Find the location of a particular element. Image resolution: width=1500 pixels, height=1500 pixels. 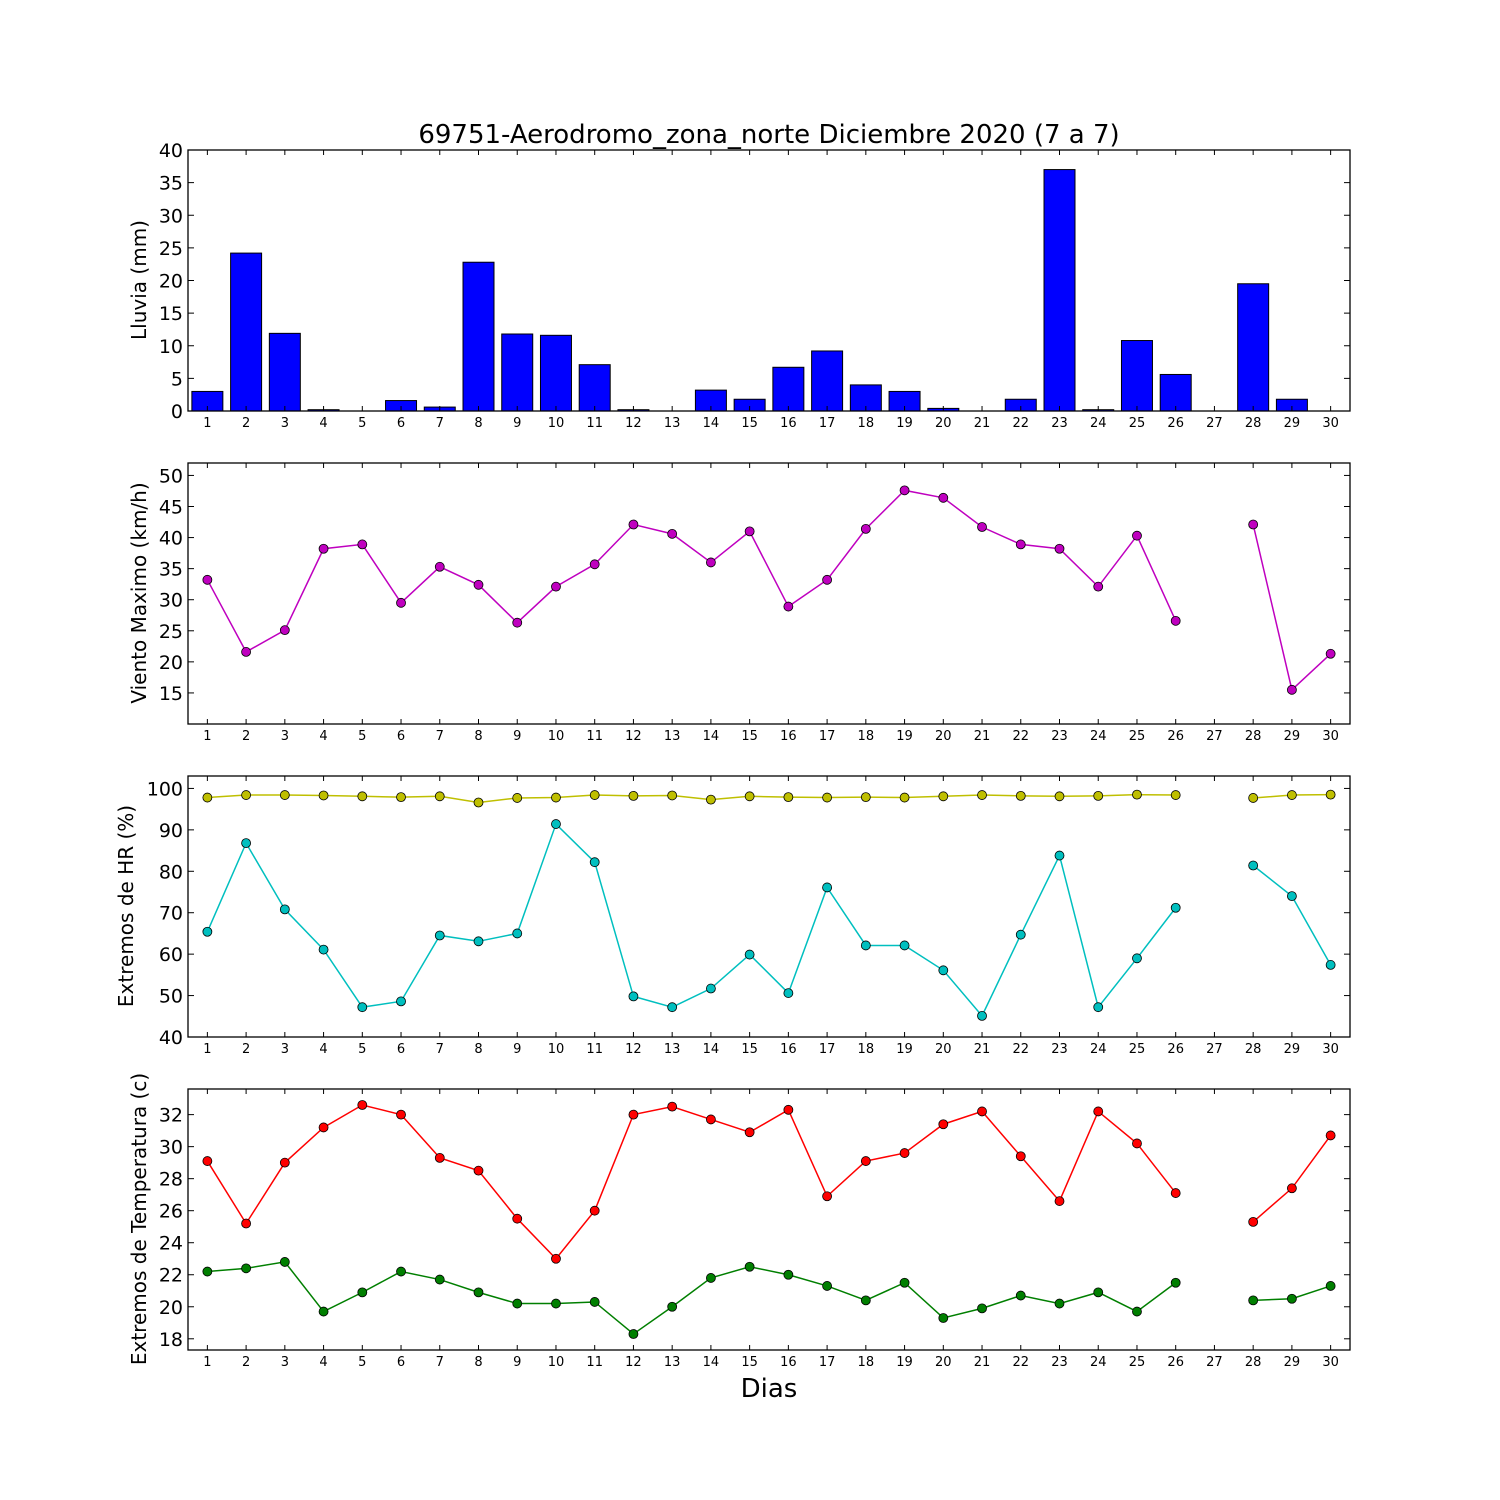

humidity-xtick-label: 26 is located at coordinates (1175, 1049).